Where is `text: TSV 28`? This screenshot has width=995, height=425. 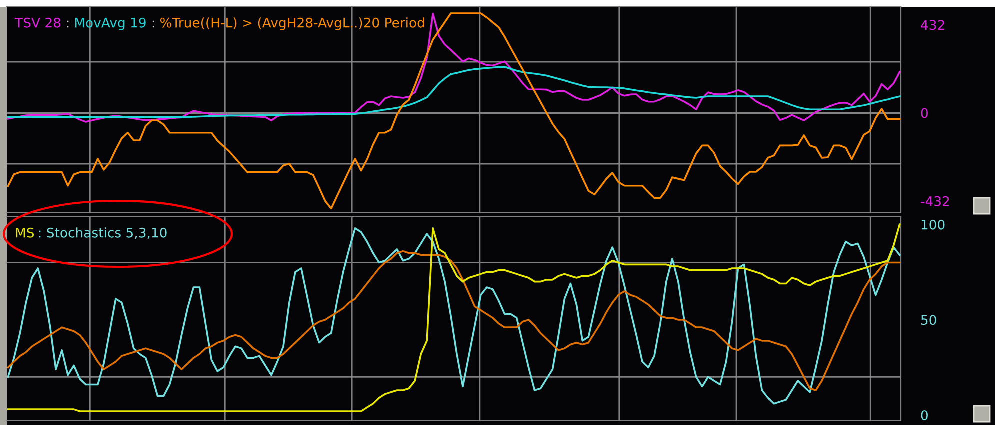 text: TSV 28 is located at coordinates (37, 23).